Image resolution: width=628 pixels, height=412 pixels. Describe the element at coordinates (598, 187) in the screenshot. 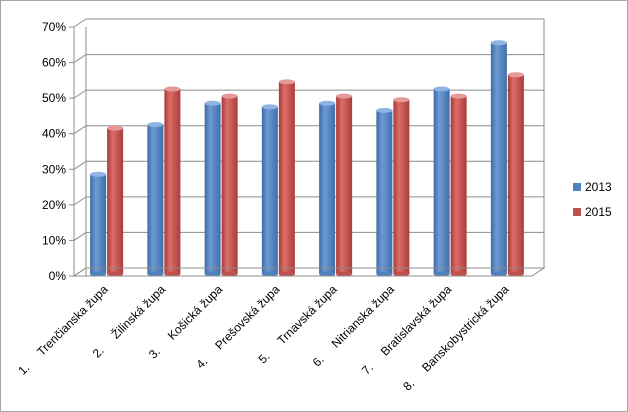

I see `legend-label: 2013` at that location.